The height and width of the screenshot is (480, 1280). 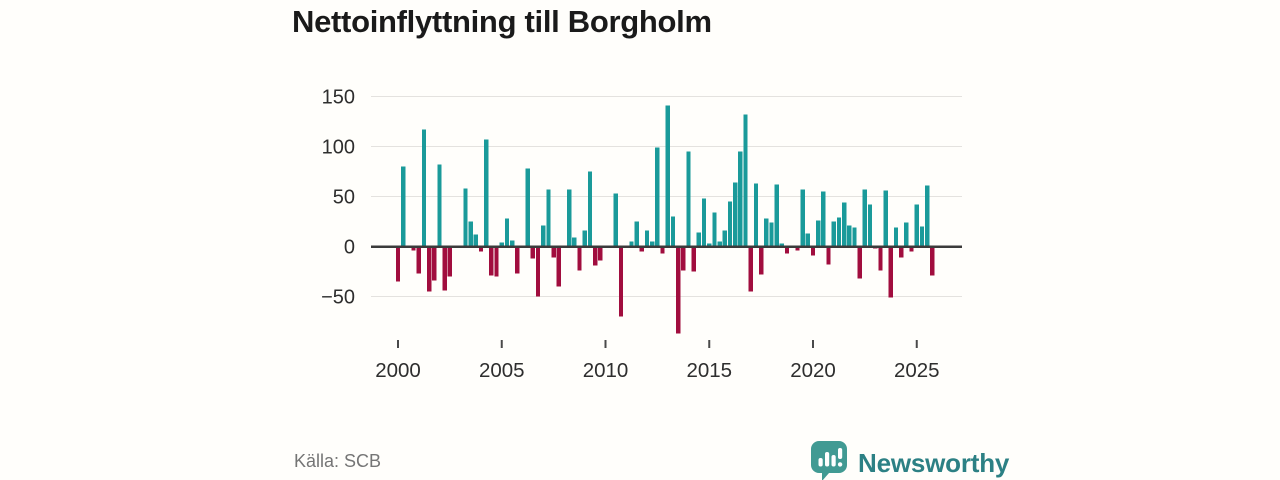 I want to click on x-axis-label: 2025, so click(x=917, y=370).